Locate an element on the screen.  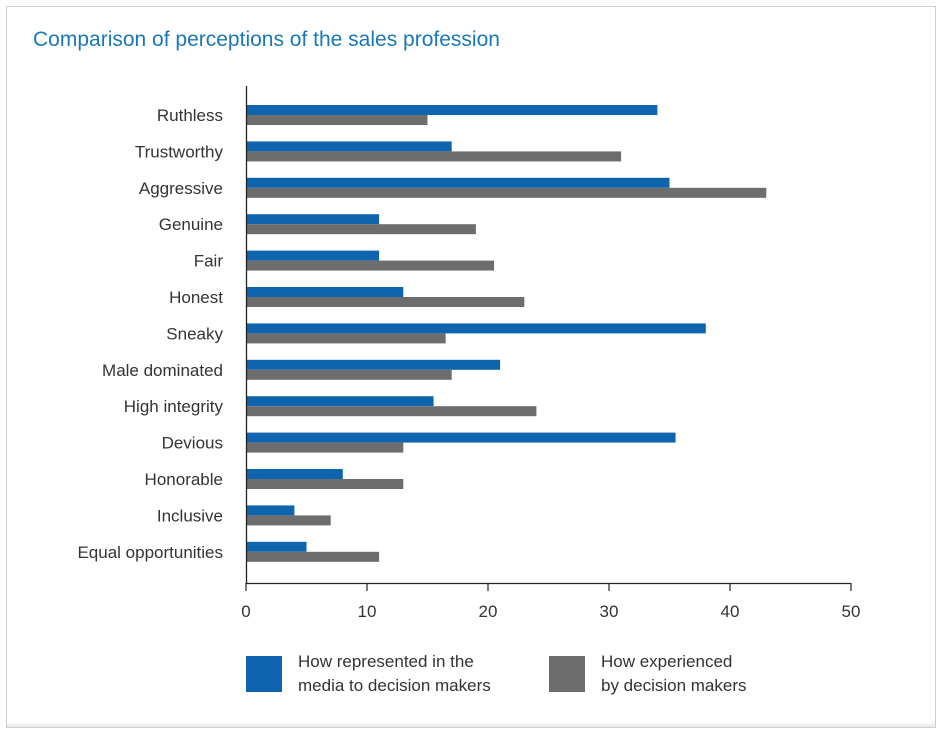
category-label: Equal opportunities is located at coordinates (150, 552).